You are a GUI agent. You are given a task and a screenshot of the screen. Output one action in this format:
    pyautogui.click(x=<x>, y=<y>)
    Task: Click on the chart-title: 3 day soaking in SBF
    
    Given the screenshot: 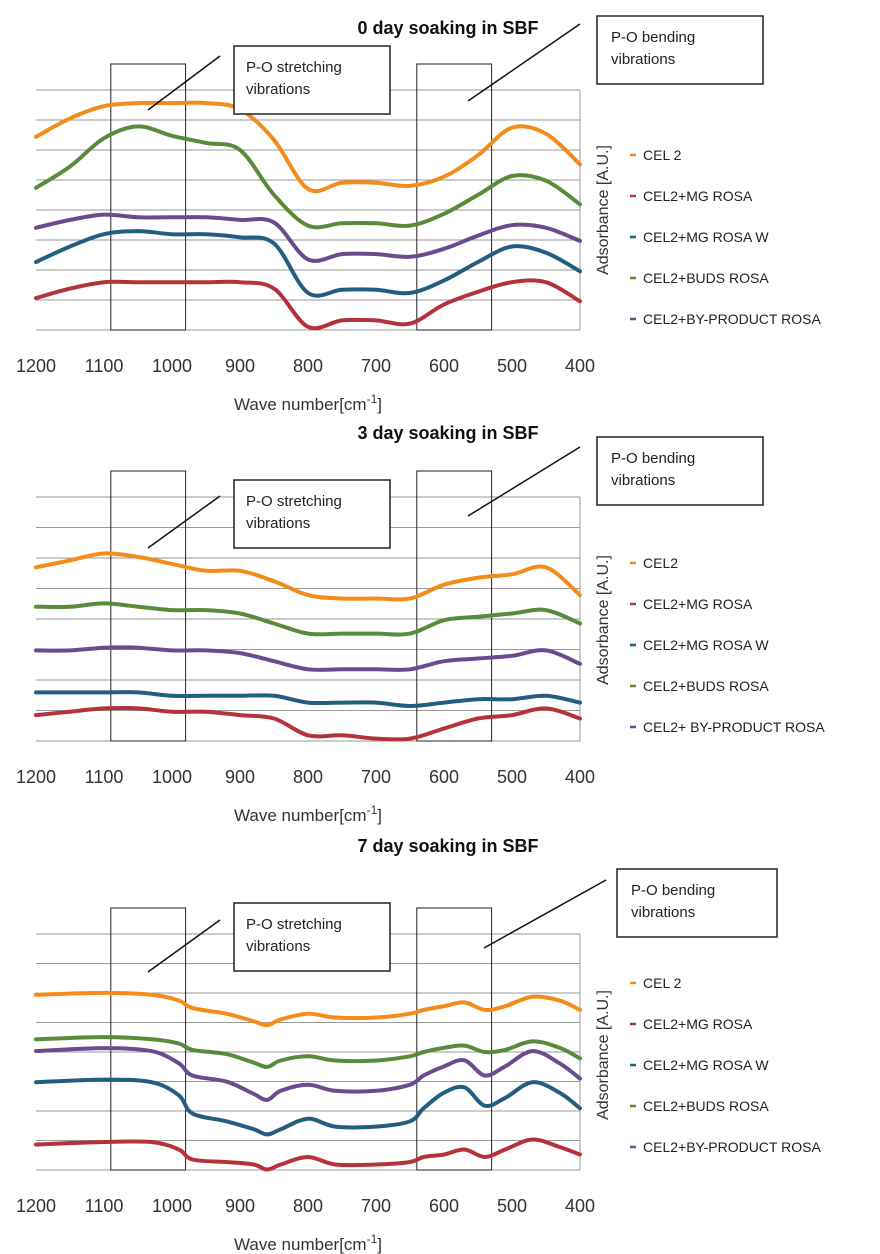 What is the action you would take?
    pyautogui.click(x=447, y=433)
    